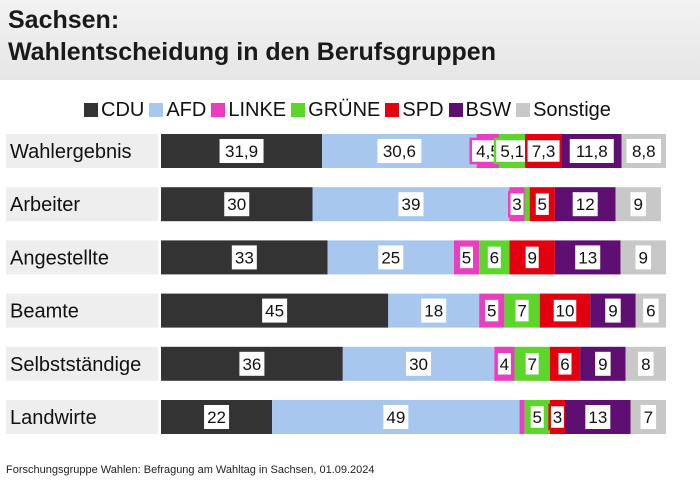 Image resolution: width=700 pixels, height=481 pixels. What do you see at coordinates (44, 312) in the screenshot?
I see `row-label: Beamte` at bounding box center [44, 312].